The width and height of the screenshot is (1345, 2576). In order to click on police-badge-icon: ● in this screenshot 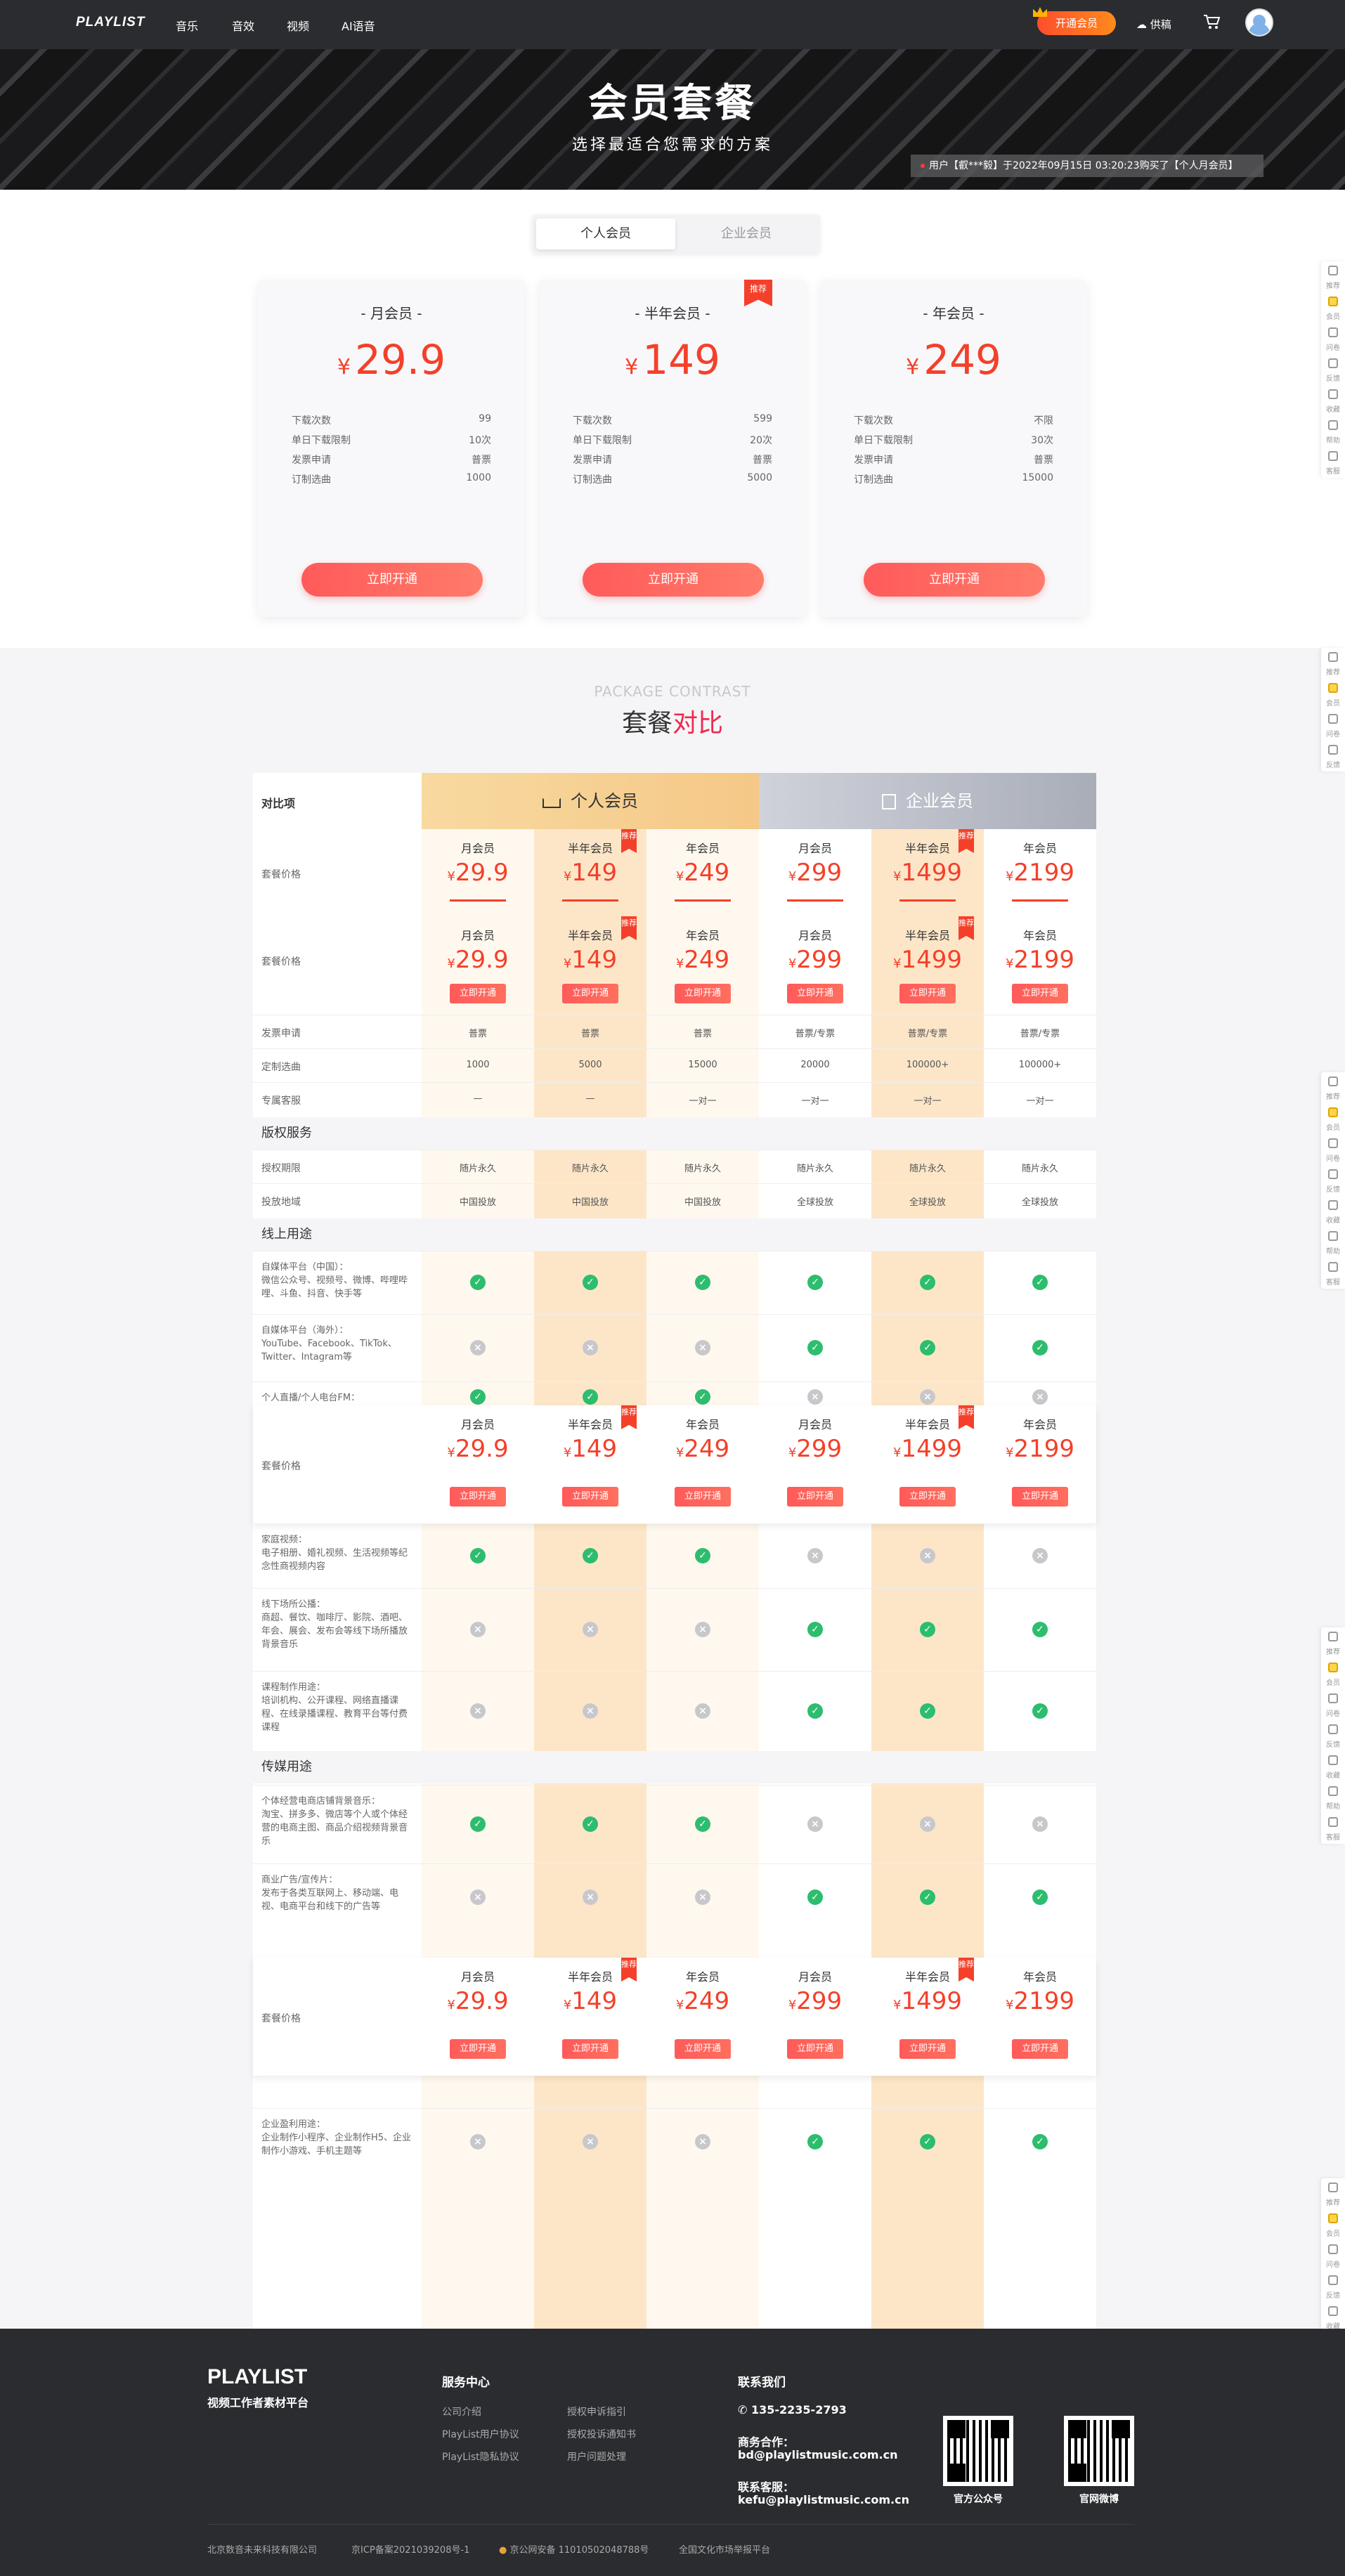, I will do `click(504, 2550)`.